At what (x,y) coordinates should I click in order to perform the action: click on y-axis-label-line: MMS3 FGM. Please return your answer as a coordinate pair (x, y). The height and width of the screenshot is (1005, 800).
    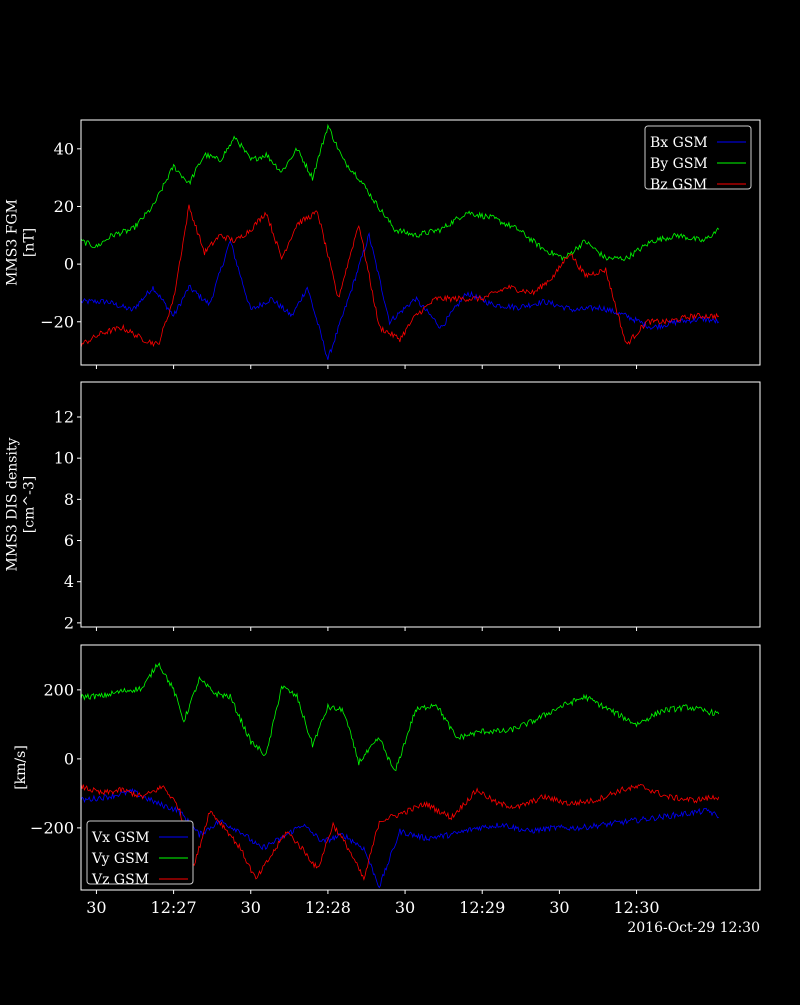
    Looking at the image, I should click on (13, 242).